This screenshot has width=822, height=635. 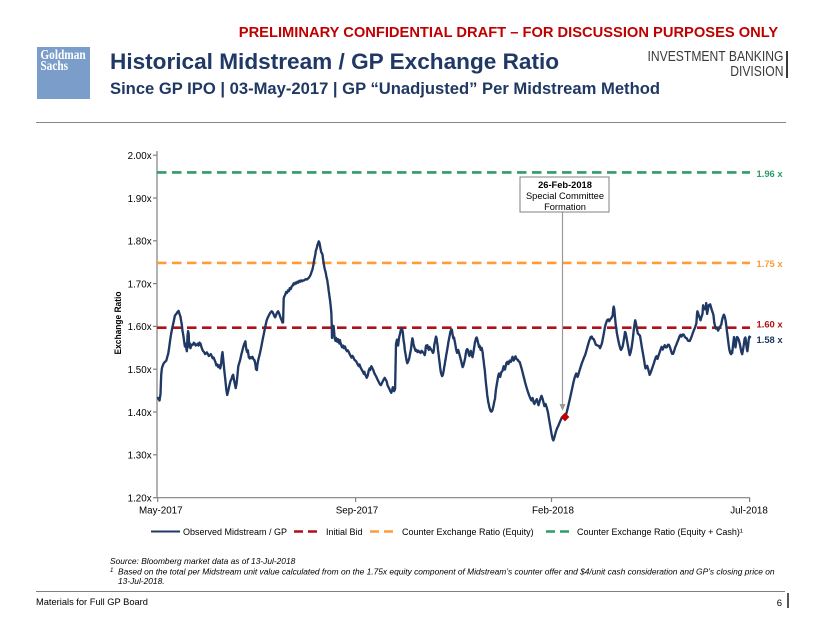 I want to click on svg-text: Initial Bid, so click(x=344, y=532).